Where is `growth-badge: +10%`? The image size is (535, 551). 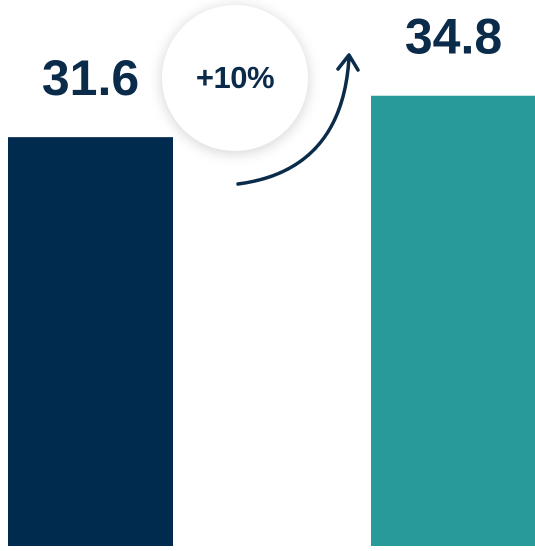 growth-badge: +10% is located at coordinates (235, 78).